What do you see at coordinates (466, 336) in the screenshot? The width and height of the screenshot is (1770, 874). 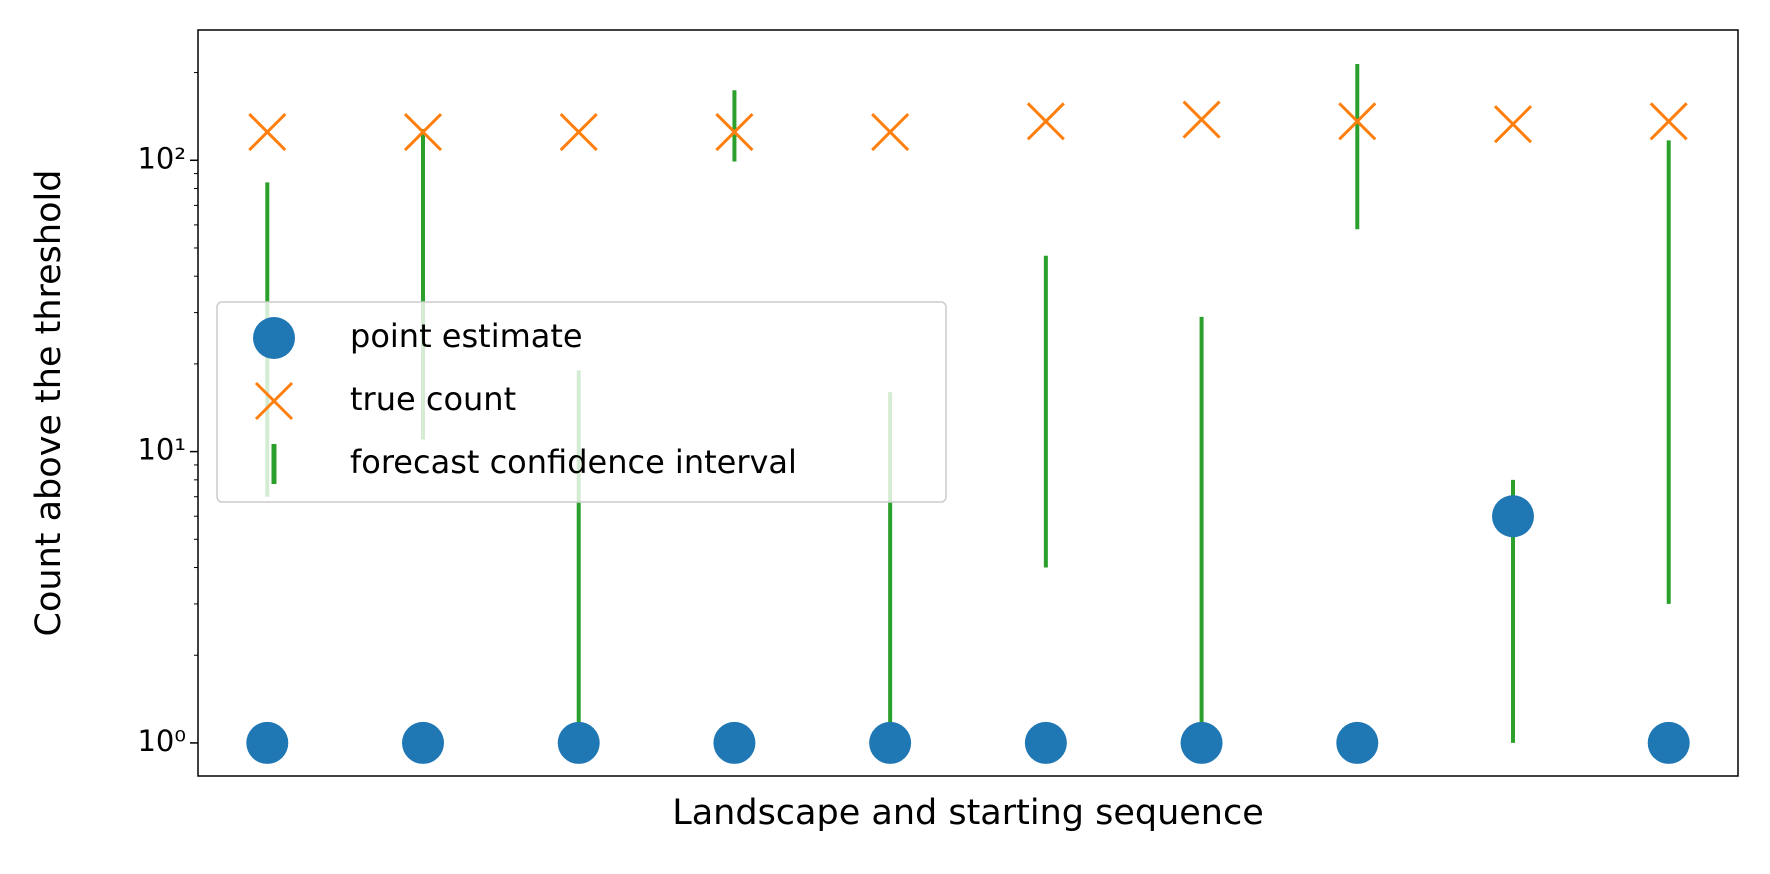 I see `legend-label: point estimate` at bounding box center [466, 336].